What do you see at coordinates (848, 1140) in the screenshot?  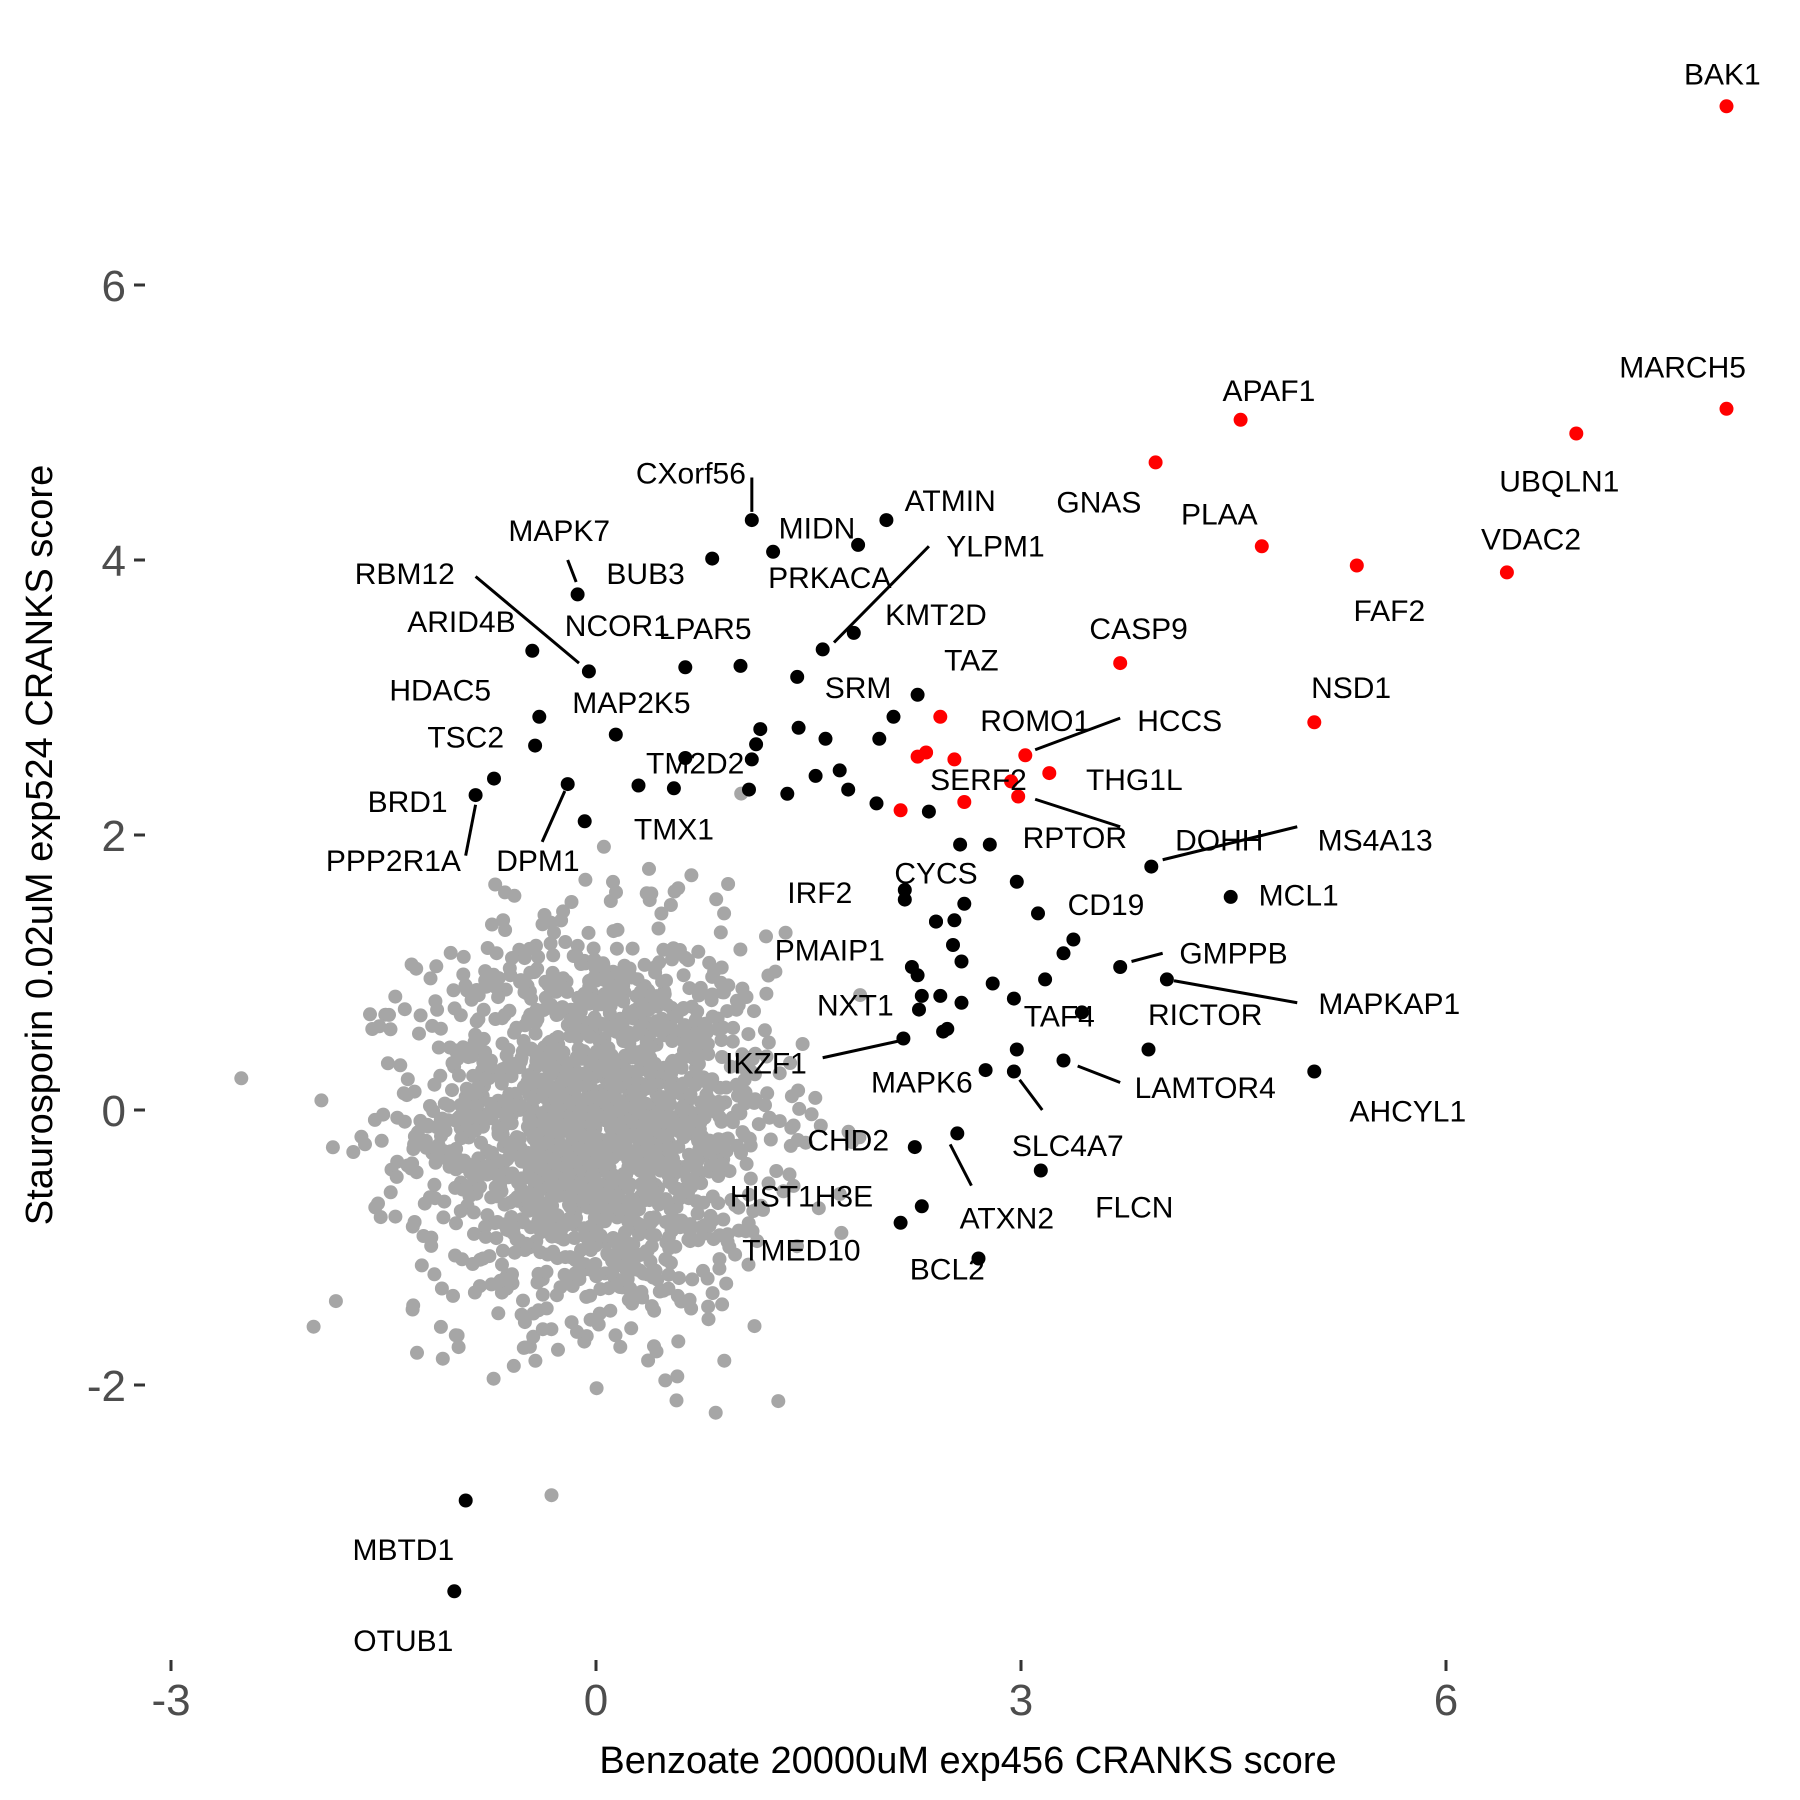 I see `label-chd2: CHD2` at bounding box center [848, 1140].